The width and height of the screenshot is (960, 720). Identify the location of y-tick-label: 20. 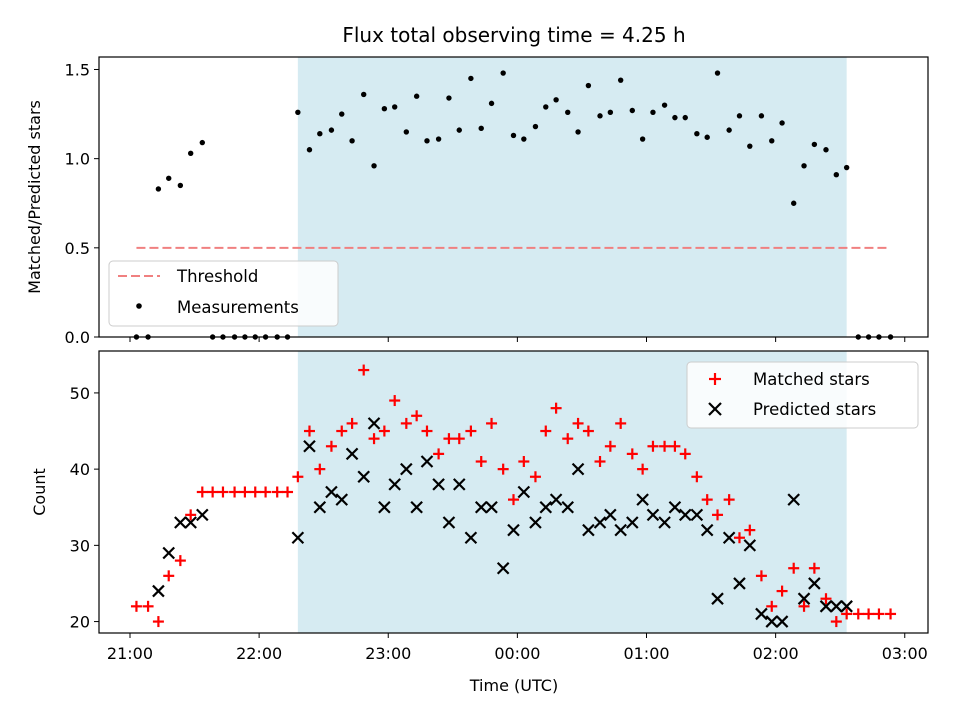
(80, 622).